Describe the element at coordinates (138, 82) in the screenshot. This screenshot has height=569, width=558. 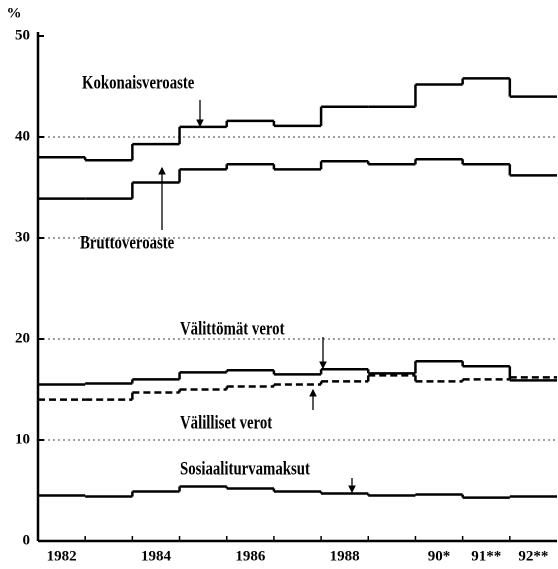
I see `series-label: Kokonaisveroaste` at that location.